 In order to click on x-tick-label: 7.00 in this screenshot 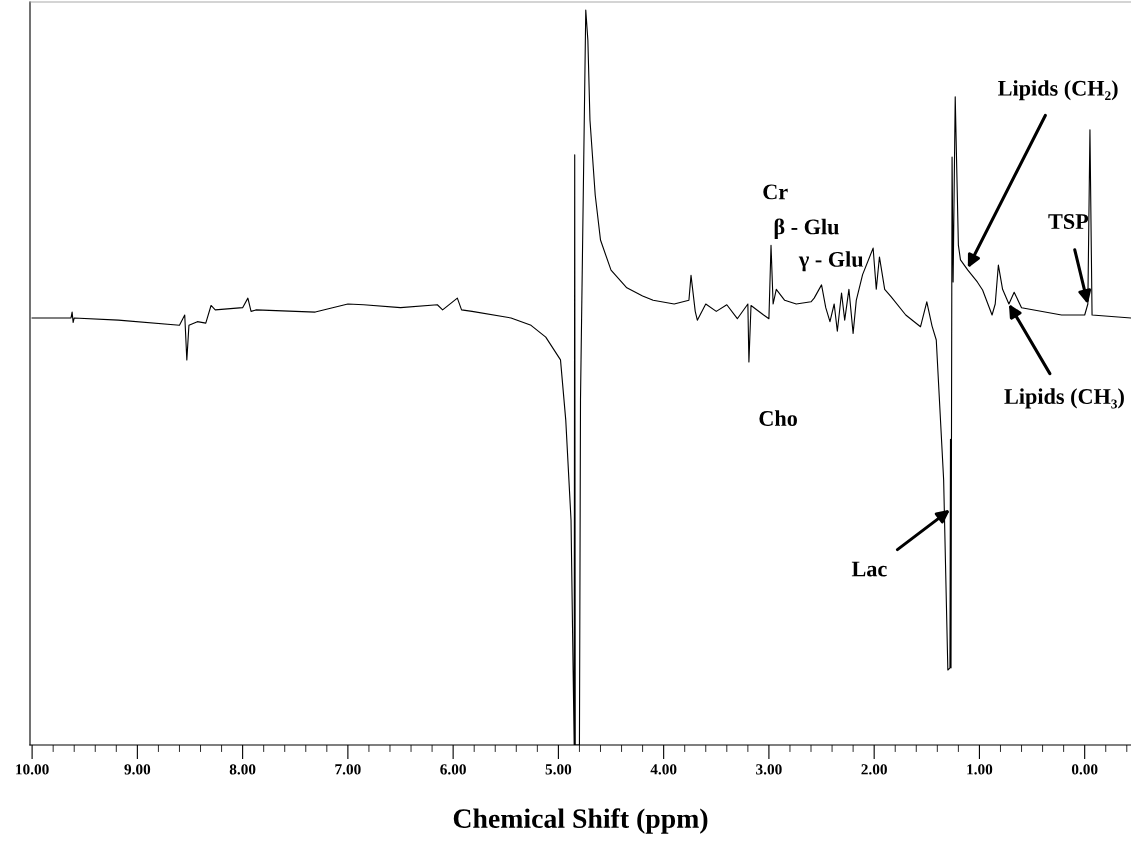, I will do `click(348, 769)`.